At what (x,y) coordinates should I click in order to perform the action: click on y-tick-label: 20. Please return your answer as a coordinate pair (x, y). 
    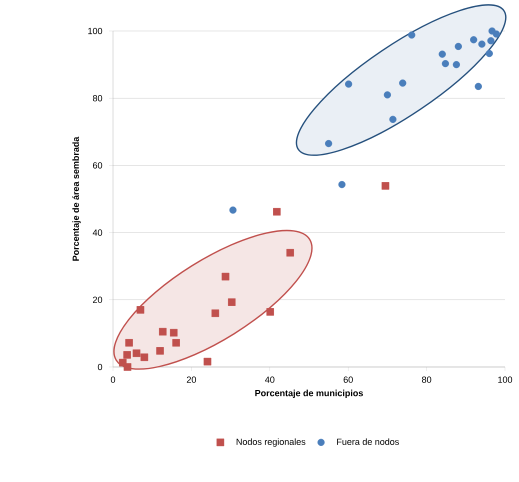
    Looking at the image, I should click on (97, 299).